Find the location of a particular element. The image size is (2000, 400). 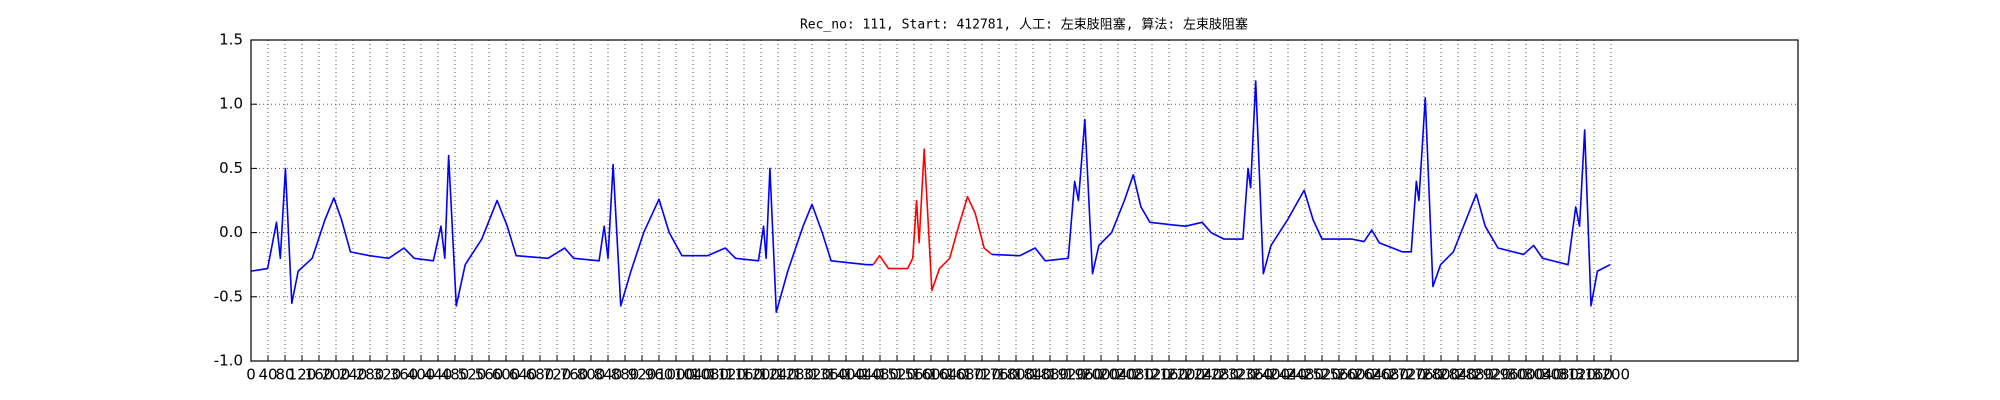

y-tick-label: 1.0 is located at coordinates (231, 104).